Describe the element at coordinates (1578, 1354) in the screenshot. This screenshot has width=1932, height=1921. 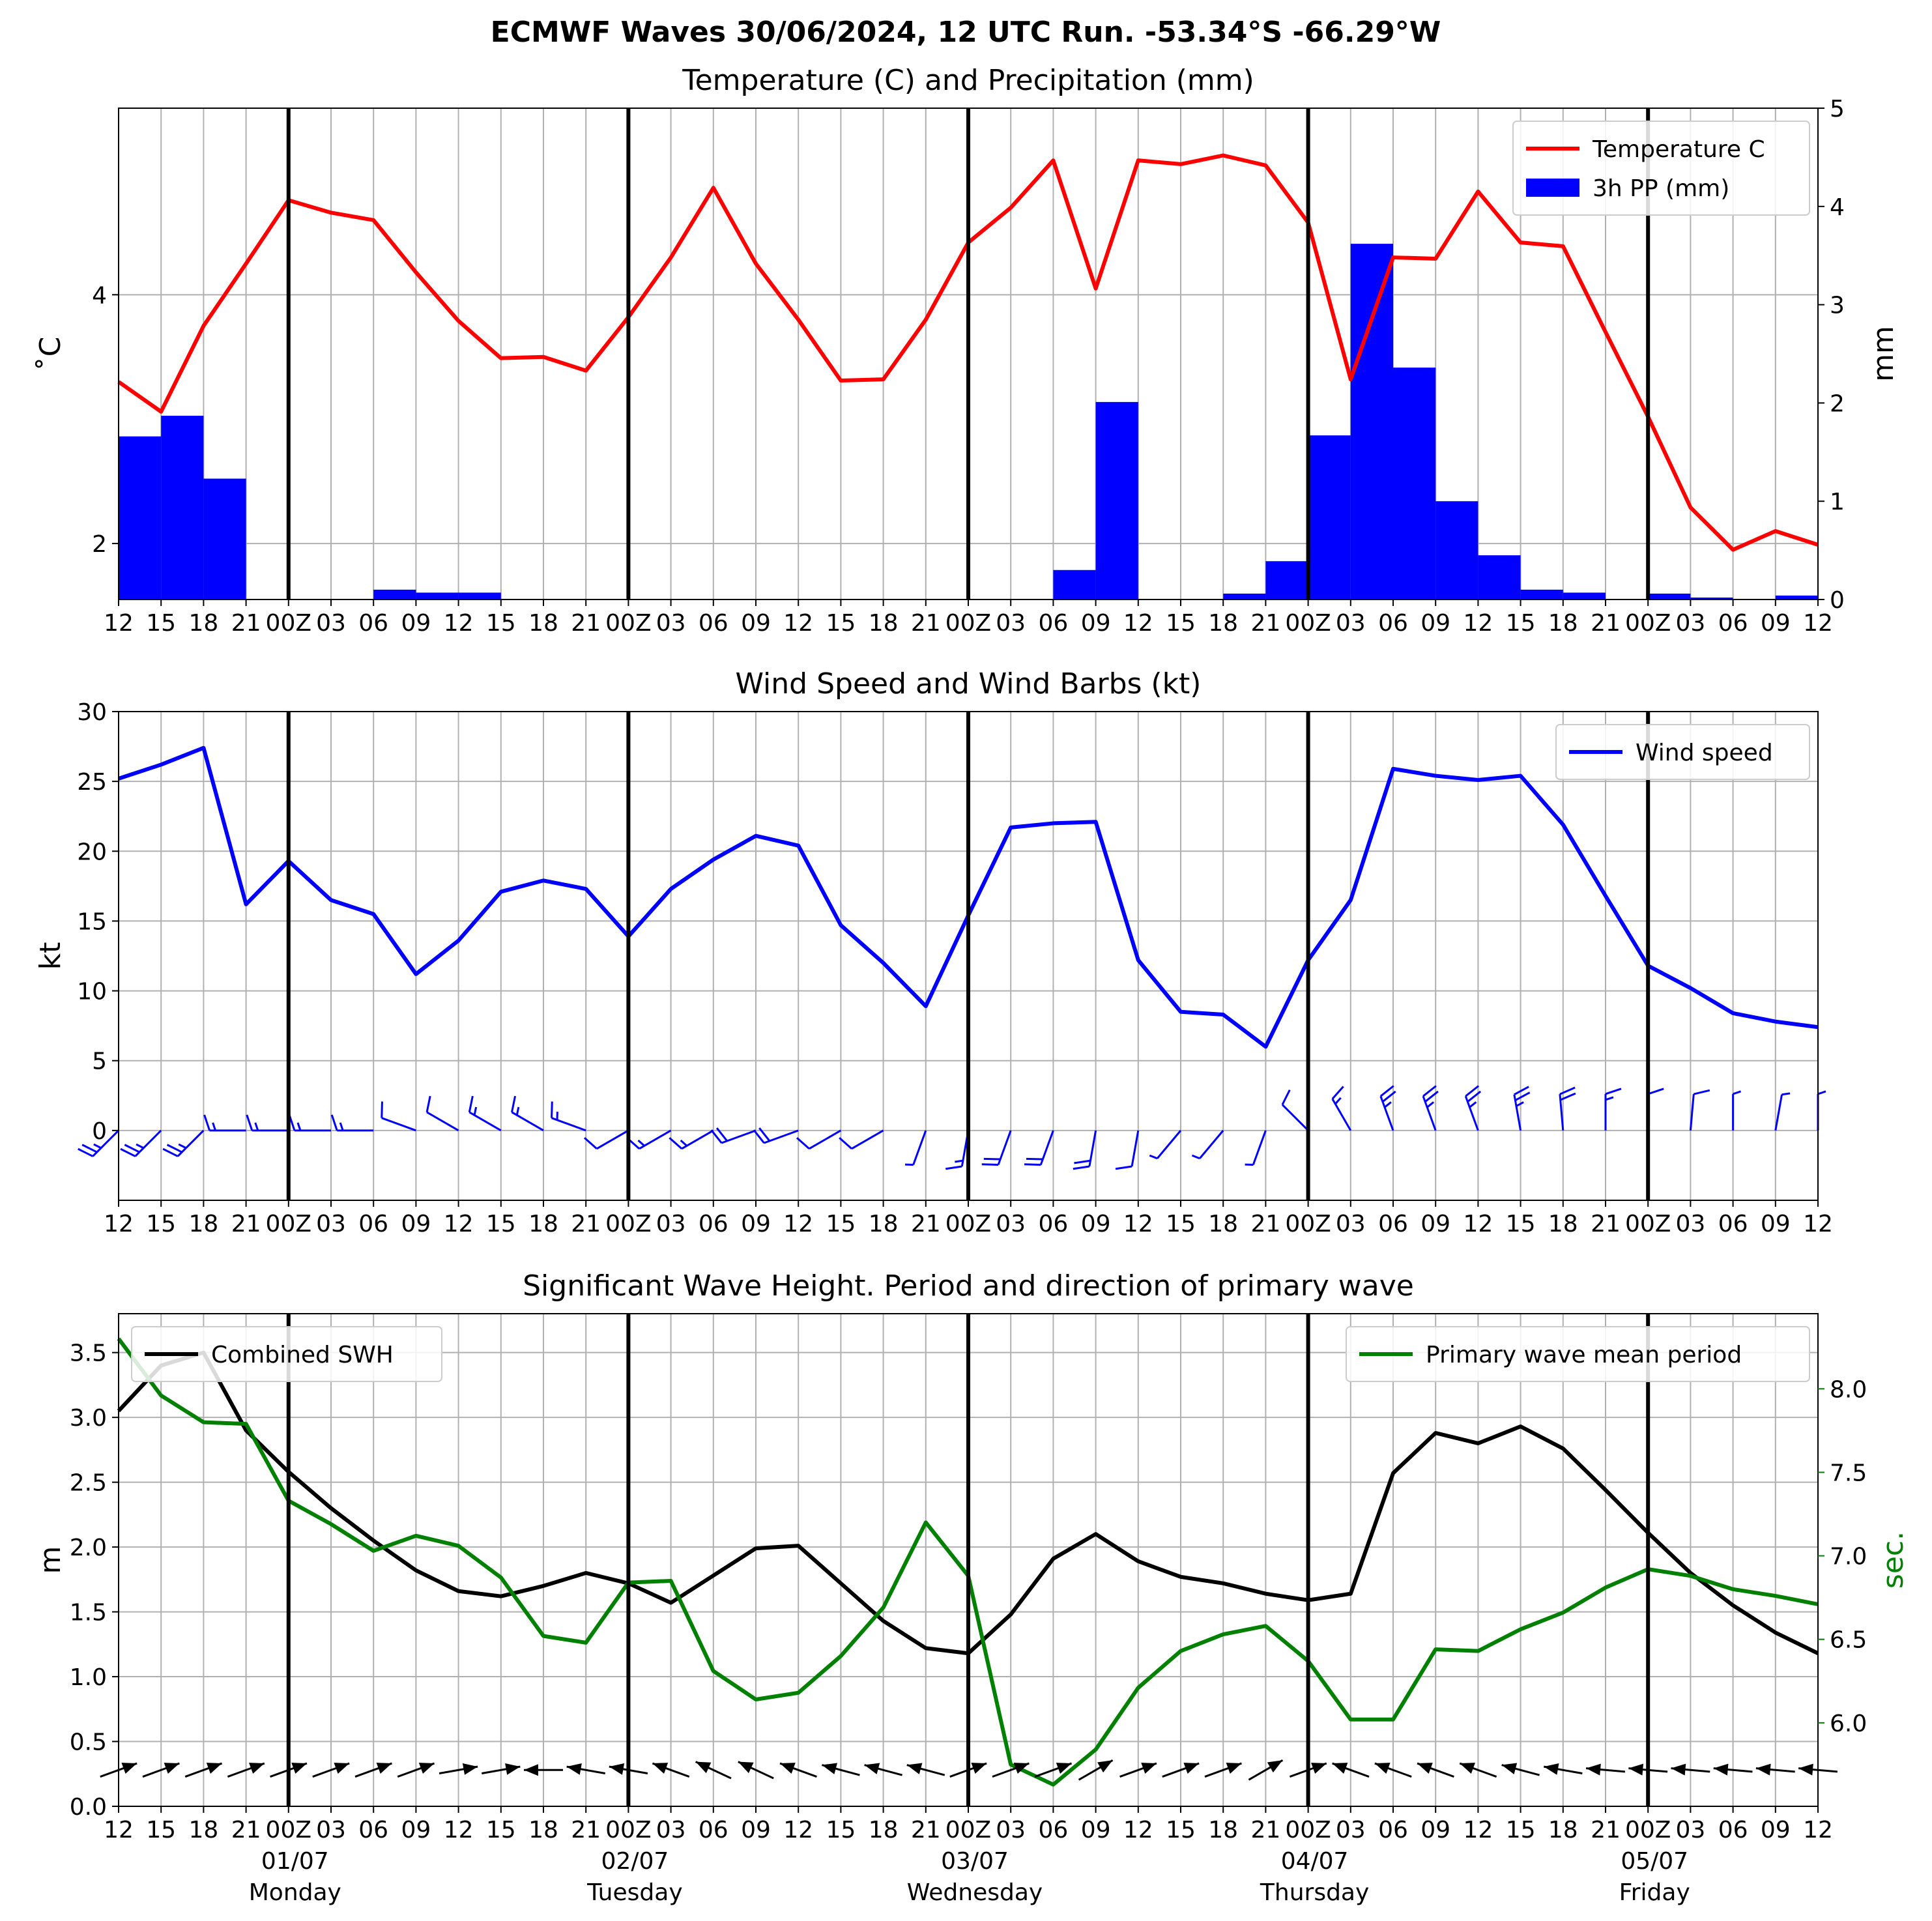
I see `legend-box` at that location.